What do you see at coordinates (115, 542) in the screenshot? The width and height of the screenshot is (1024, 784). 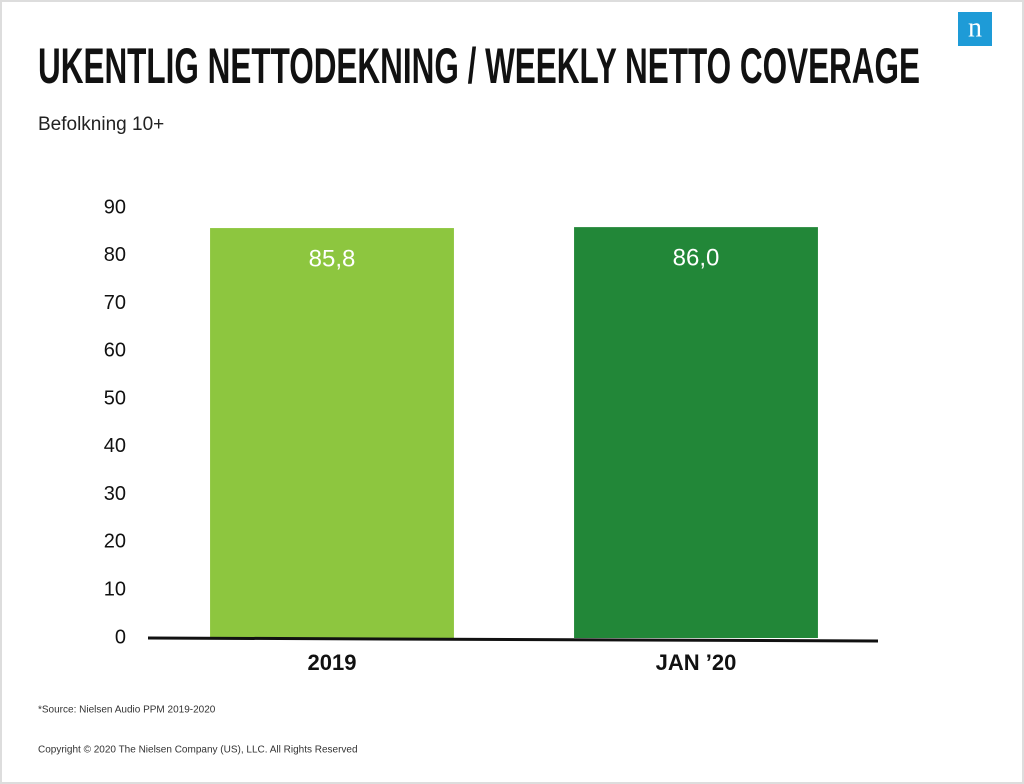 I see `y-tick-label: 20` at bounding box center [115, 542].